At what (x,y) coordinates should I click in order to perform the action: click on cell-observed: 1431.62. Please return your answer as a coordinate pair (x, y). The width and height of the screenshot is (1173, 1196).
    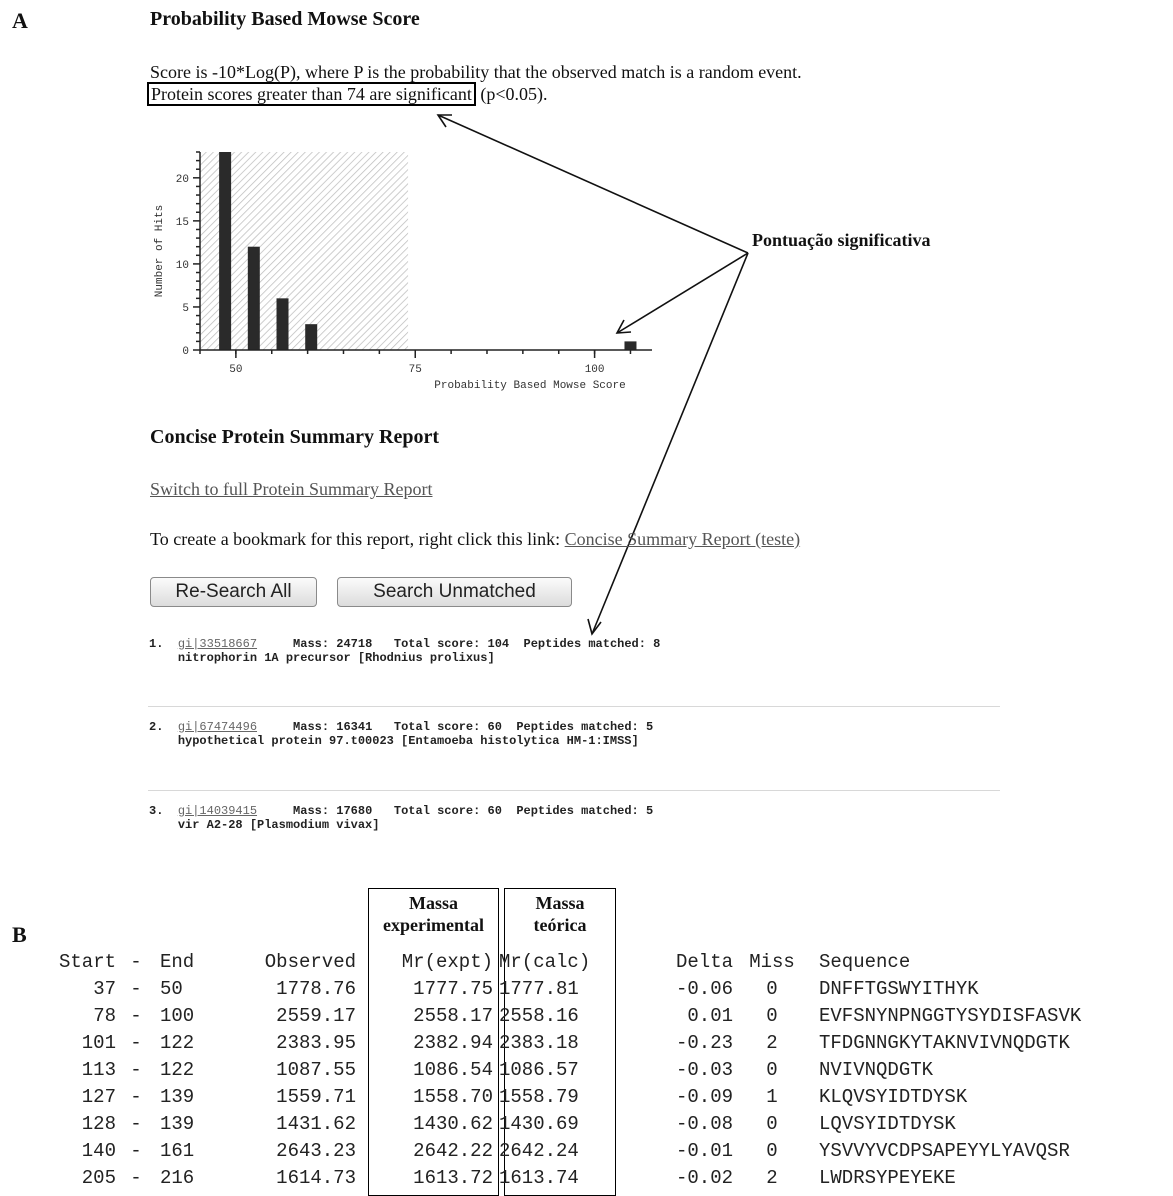
    Looking at the image, I should click on (316, 1123).